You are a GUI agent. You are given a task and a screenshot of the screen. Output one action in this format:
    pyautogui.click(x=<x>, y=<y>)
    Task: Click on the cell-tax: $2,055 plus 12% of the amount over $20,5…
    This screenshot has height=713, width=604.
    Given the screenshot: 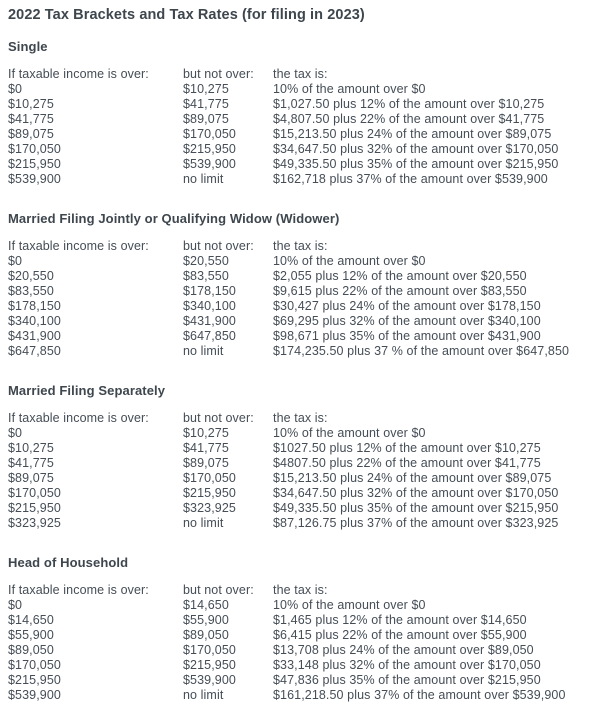 What is the action you would take?
    pyautogui.click(x=400, y=276)
    